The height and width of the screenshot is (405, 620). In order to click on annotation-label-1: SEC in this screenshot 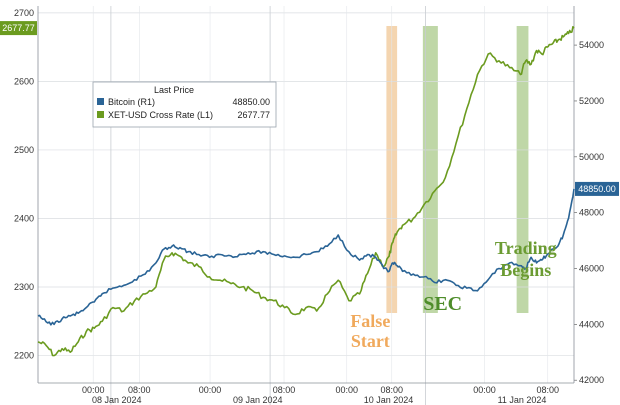, I will do `click(442, 304)`.